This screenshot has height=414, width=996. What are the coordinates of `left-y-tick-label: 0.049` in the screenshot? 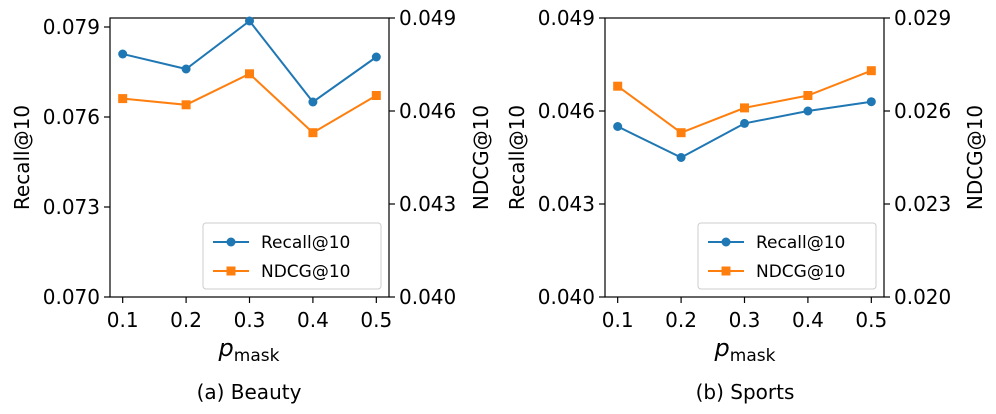 It's located at (566, 18).